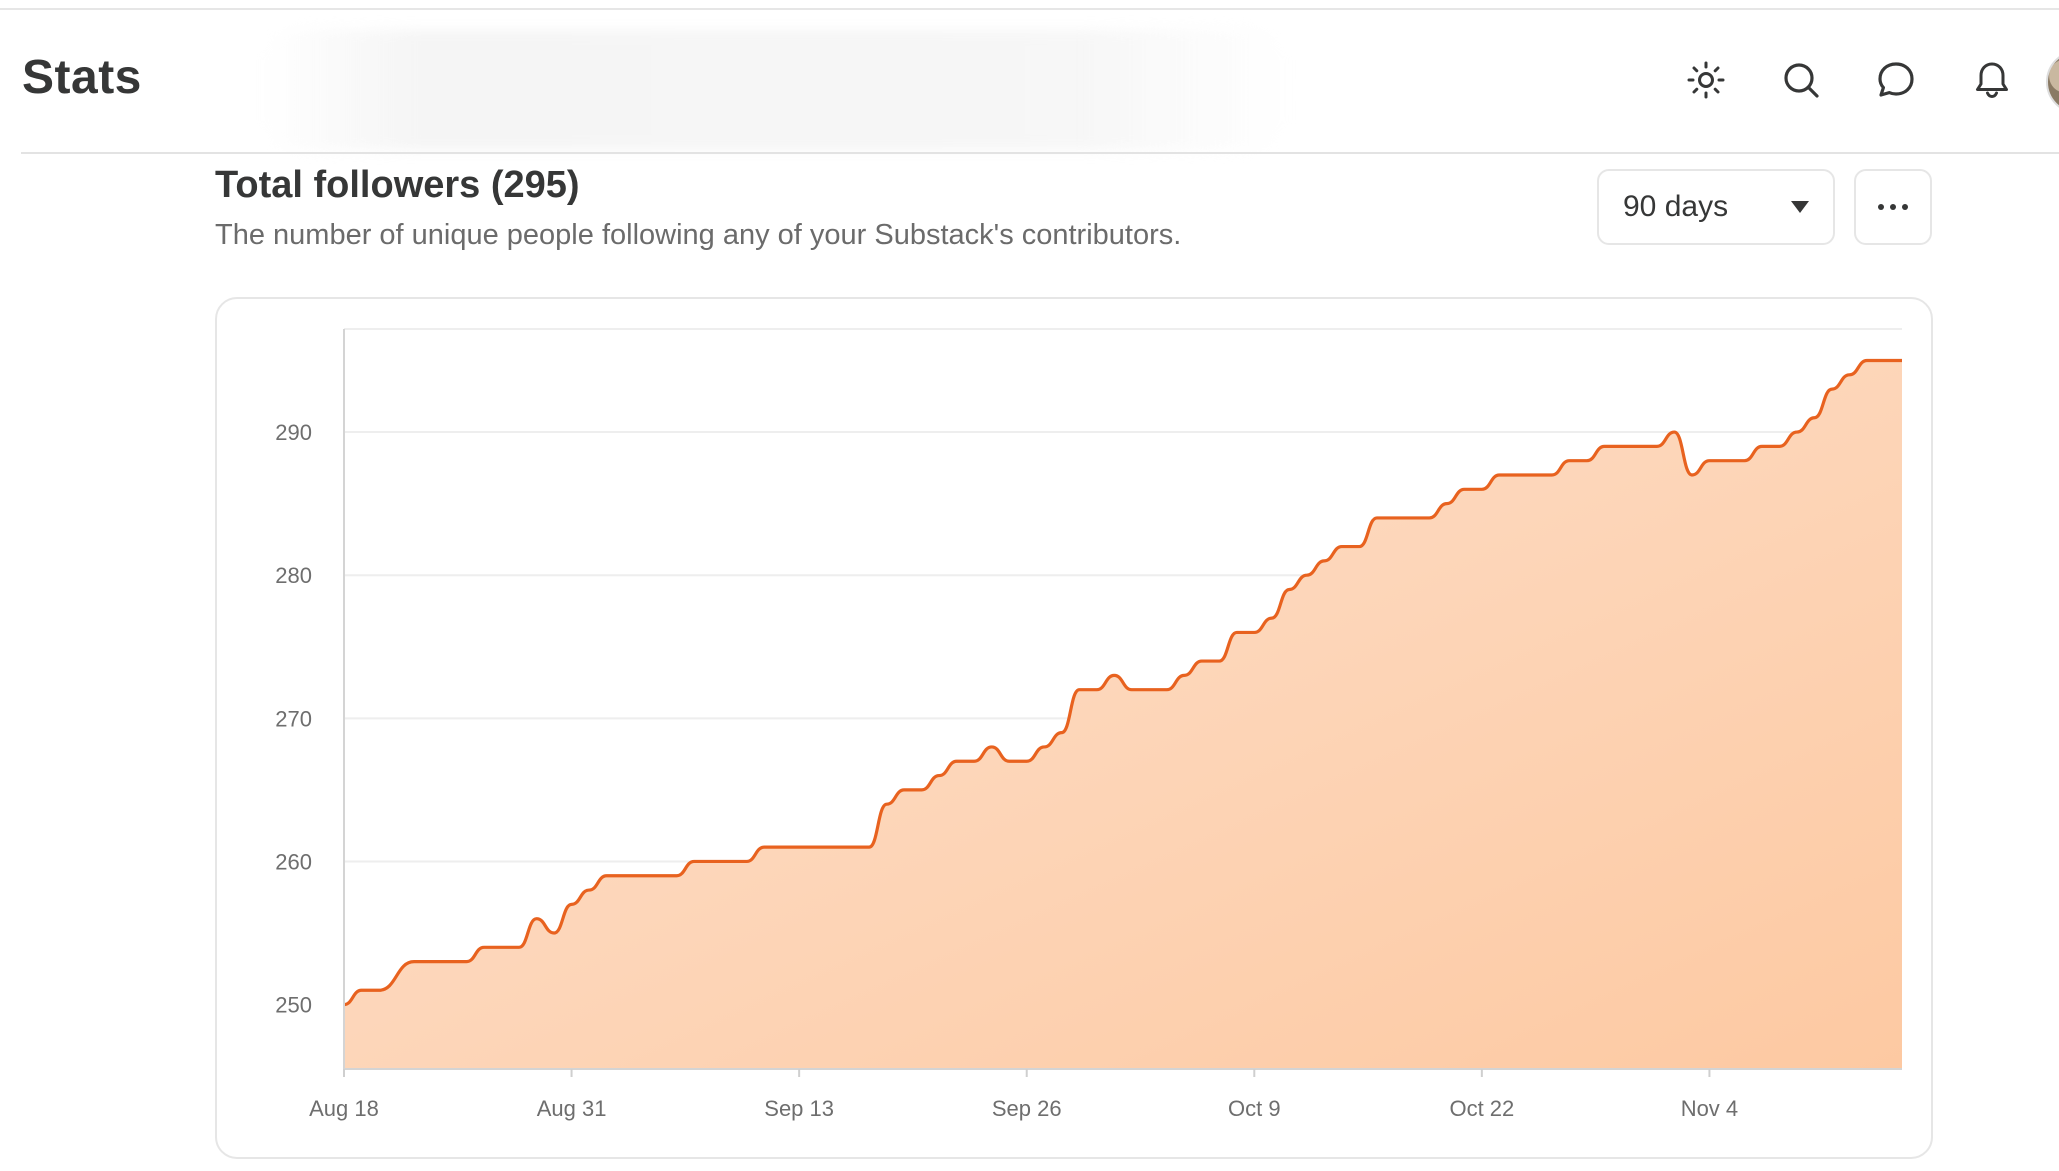  Describe the element at coordinates (1800, 207) in the screenshot. I see `caret-down-icon` at that location.